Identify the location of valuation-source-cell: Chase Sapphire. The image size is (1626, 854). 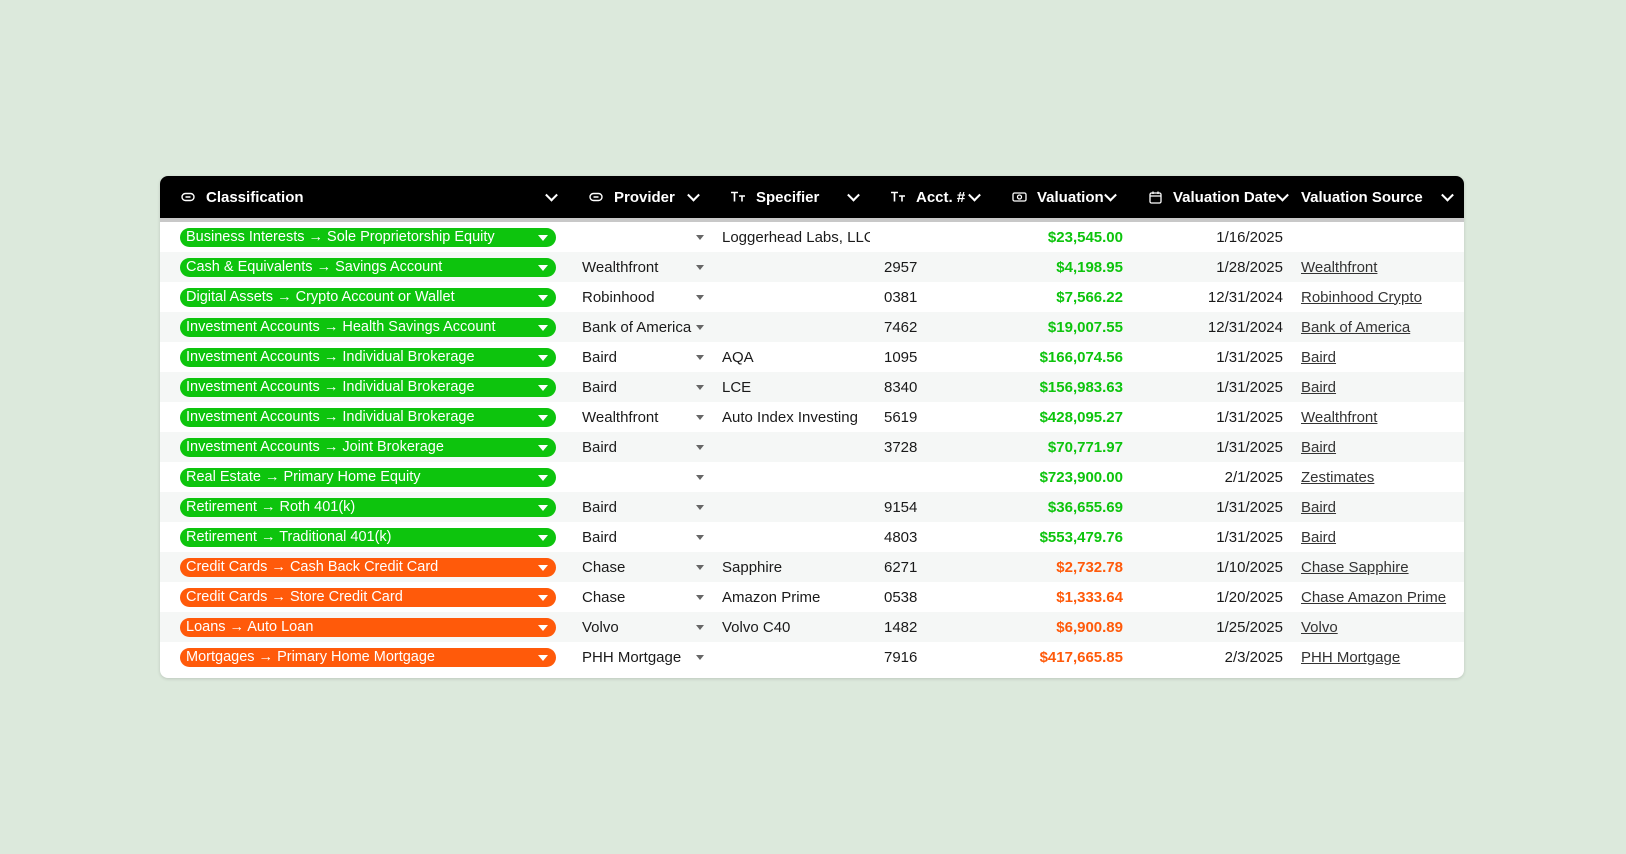
(1381, 567).